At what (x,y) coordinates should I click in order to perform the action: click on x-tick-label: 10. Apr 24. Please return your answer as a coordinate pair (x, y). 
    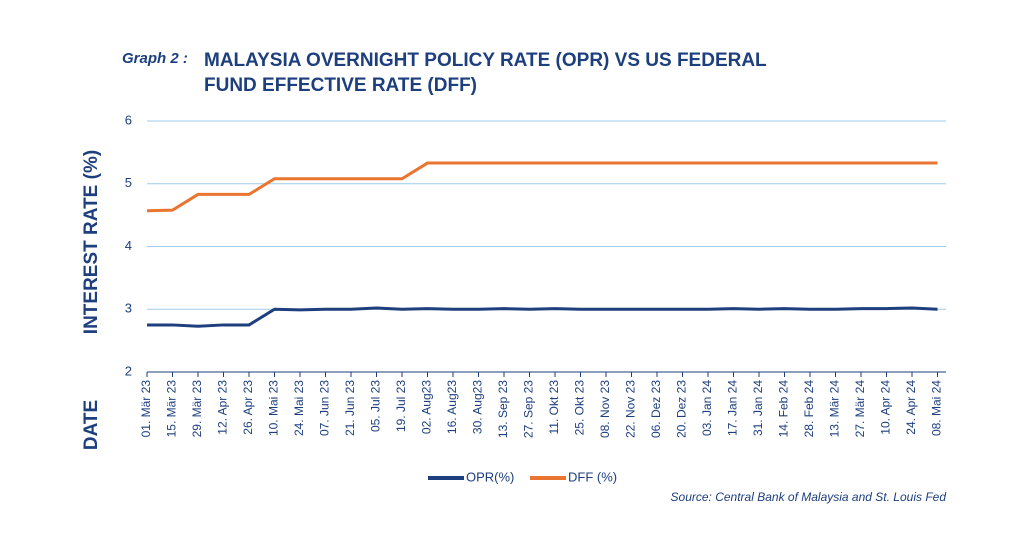
    Looking at the image, I should click on (886, 407).